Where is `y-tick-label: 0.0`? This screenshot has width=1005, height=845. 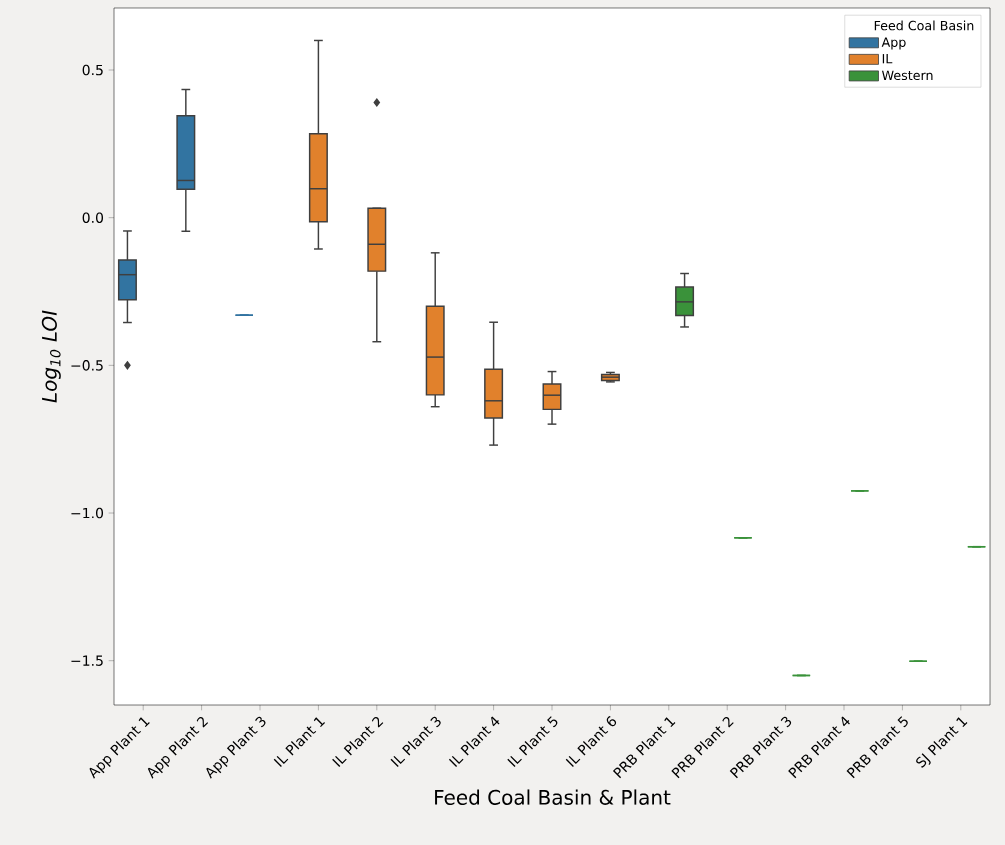
y-tick-label: 0.0 is located at coordinates (93, 217).